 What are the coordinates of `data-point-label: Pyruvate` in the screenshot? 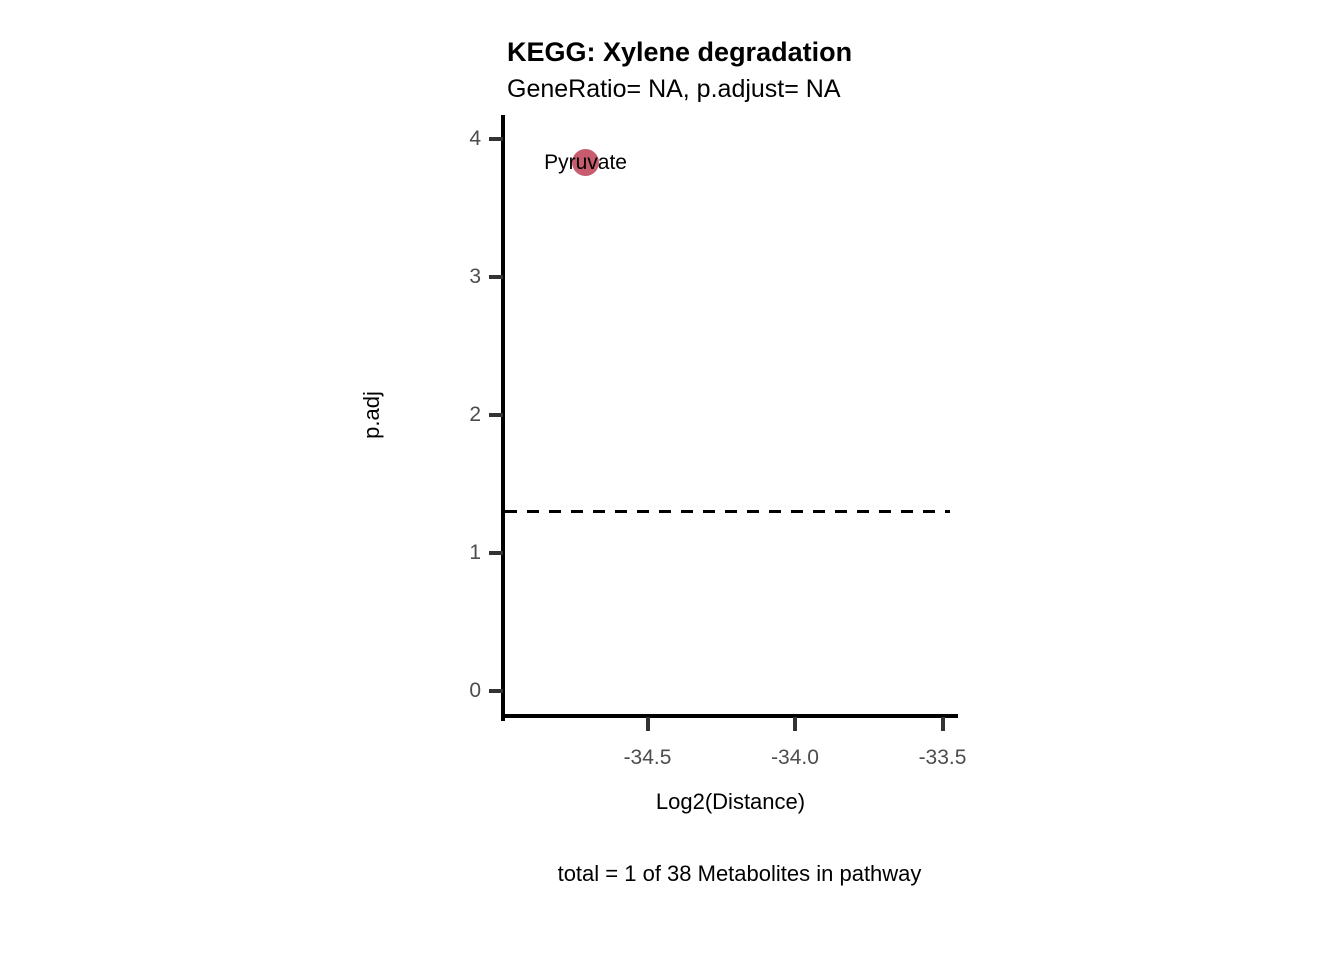 It's located at (585, 163).